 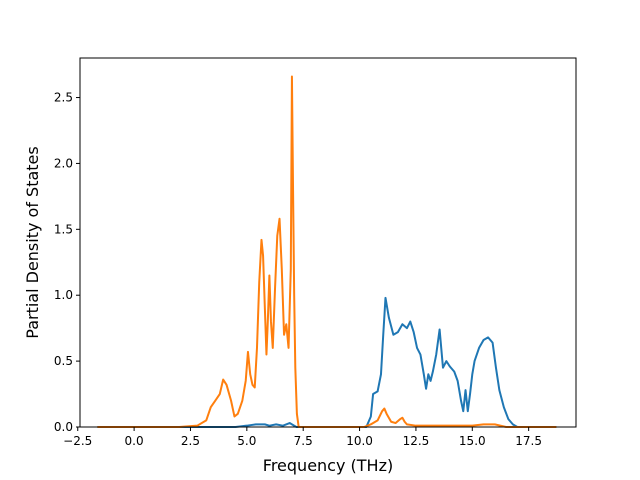 What do you see at coordinates (359, 441) in the screenshot?
I see `x-tick-label: 10.0` at bounding box center [359, 441].